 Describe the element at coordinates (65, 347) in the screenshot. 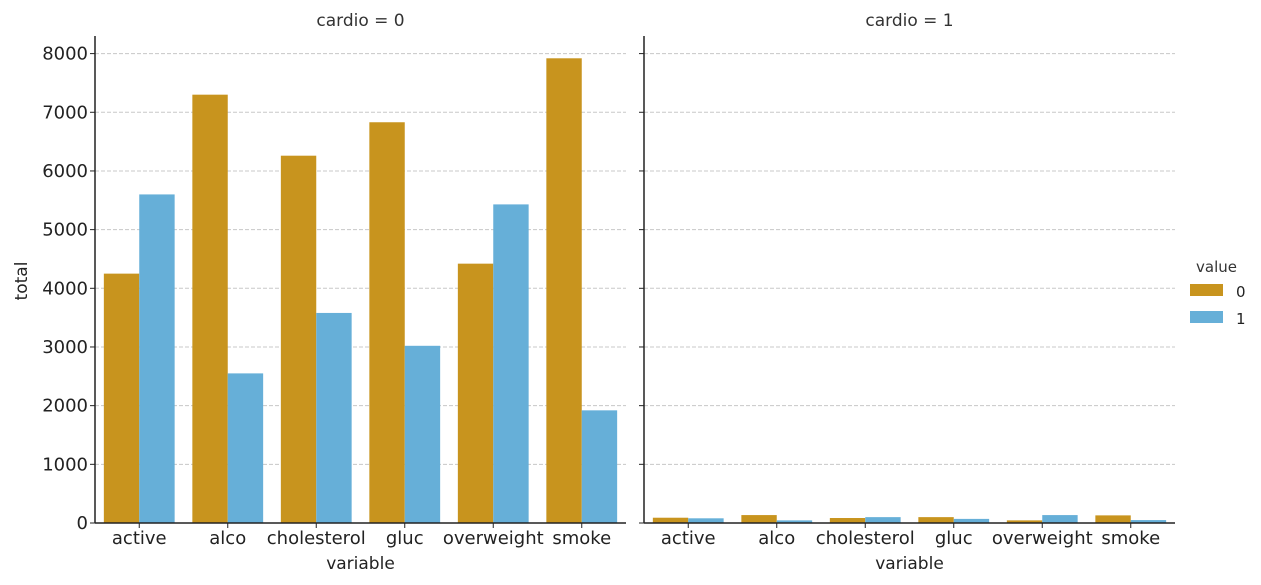

I see `y-tick-label: 3000` at that location.